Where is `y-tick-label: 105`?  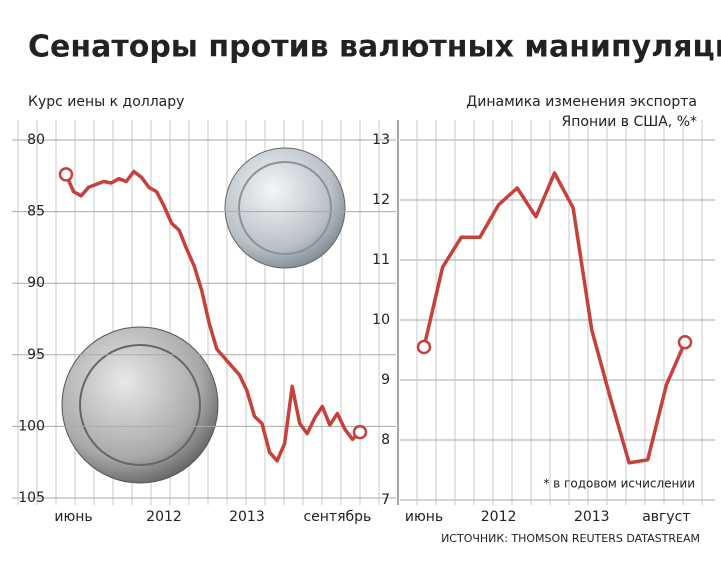
y-tick-label: 105 is located at coordinates (31, 498).